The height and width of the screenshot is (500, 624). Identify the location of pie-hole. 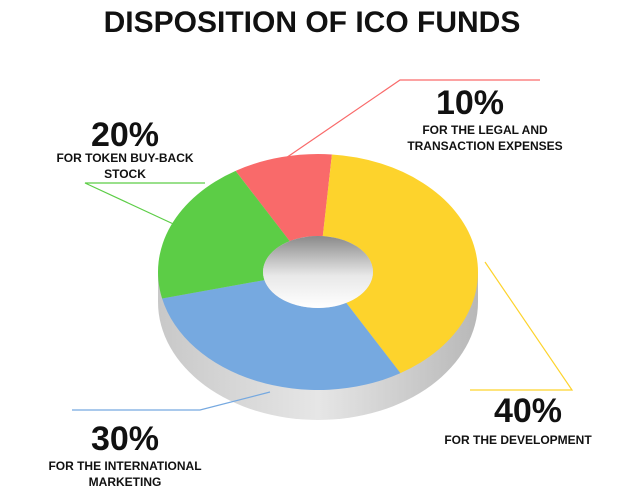
(318, 272).